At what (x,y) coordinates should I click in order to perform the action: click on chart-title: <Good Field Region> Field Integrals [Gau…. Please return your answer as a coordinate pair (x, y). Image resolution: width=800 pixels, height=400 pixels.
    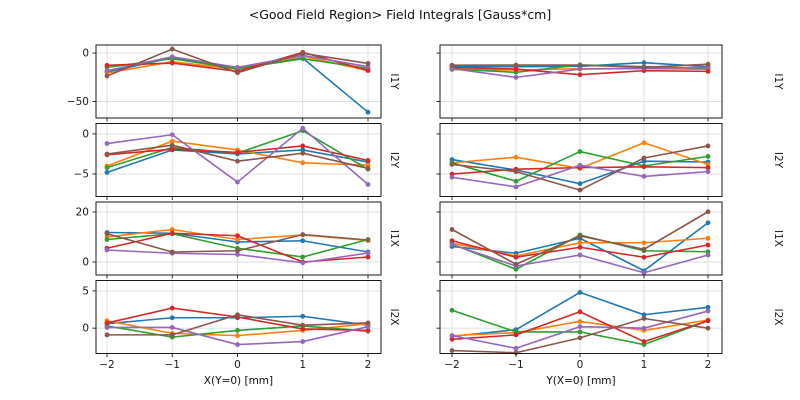
    Looking at the image, I should click on (400, 14).